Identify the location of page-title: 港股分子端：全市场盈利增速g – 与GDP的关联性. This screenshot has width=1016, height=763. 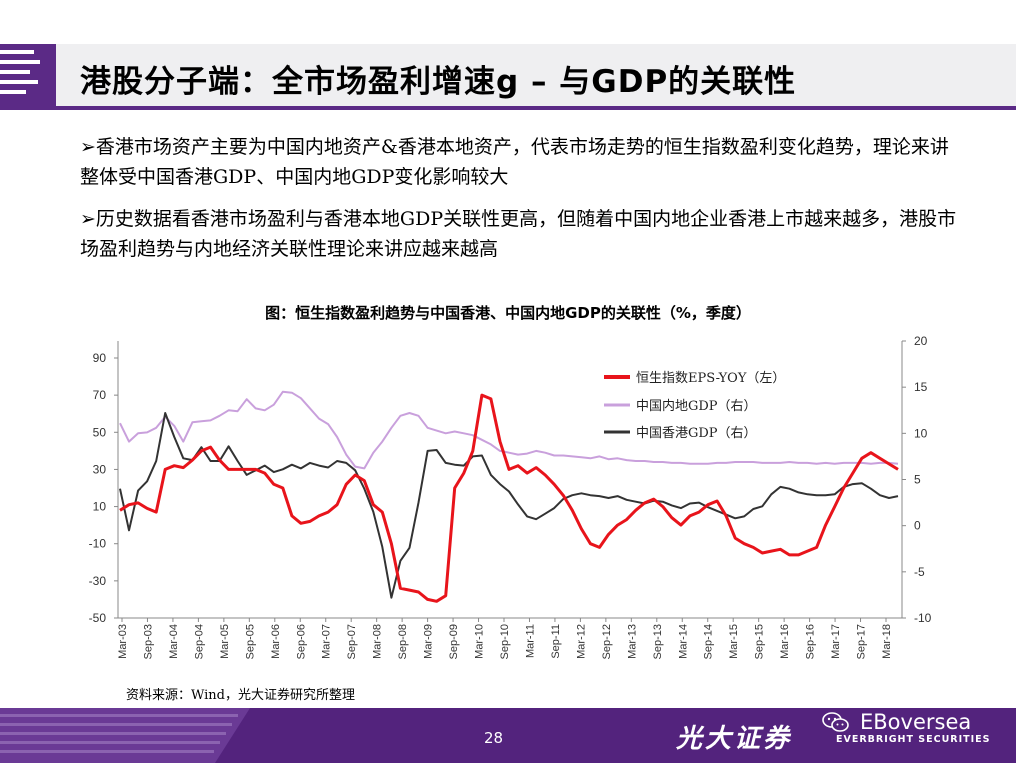
(438, 82).